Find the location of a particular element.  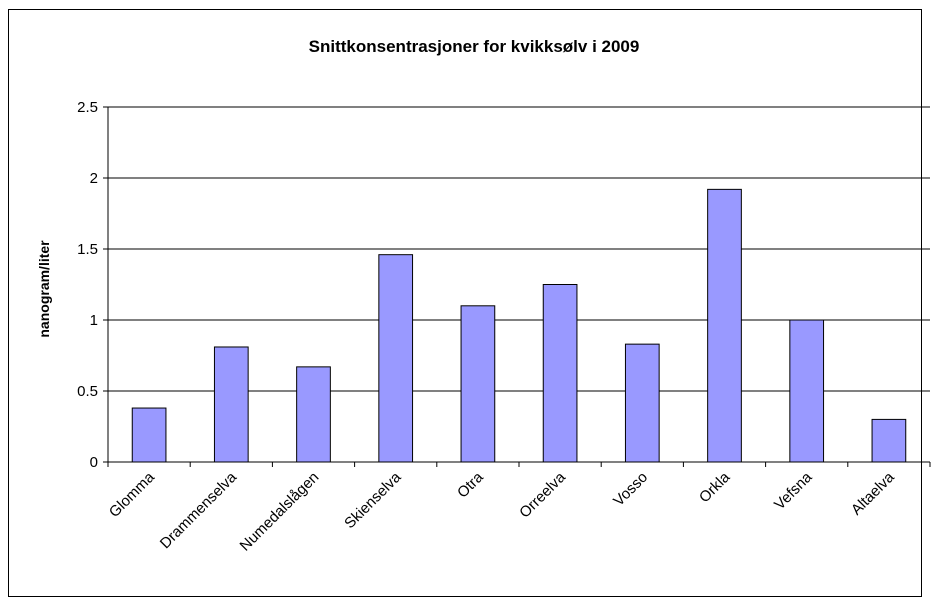

y-tick-label: 0 is located at coordinates (94, 462).